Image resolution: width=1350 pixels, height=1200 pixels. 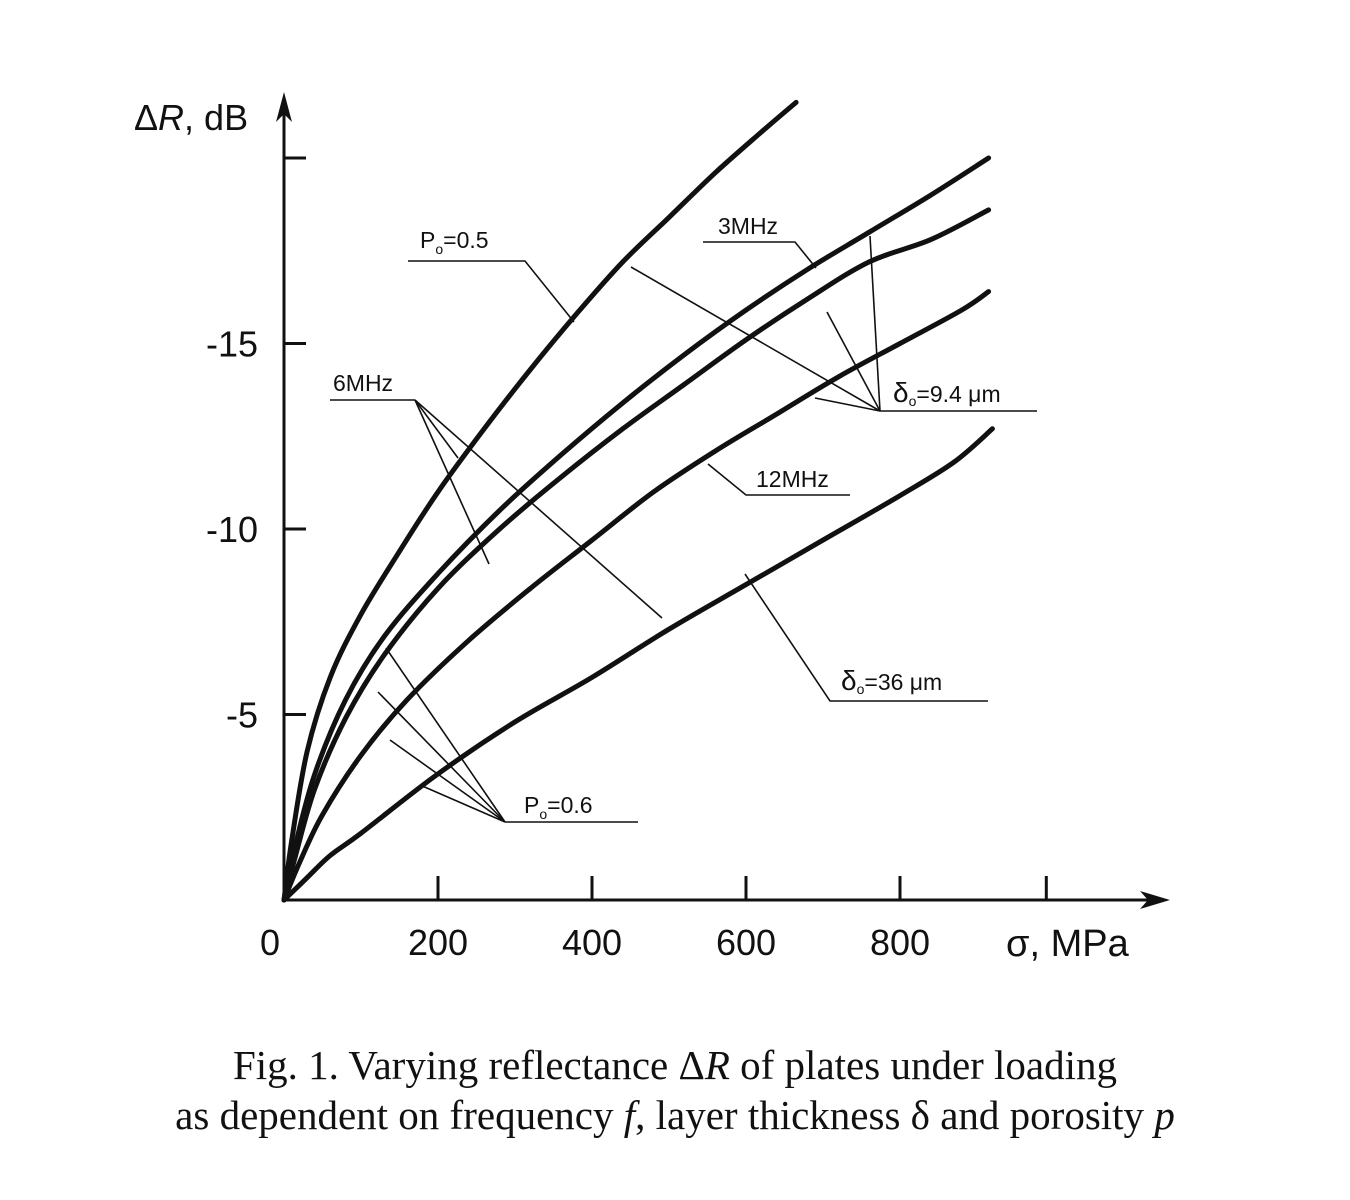 What do you see at coordinates (746, 942) in the screenshot?
I see `x-tick-label: 600` at bounding box center [746, 942].